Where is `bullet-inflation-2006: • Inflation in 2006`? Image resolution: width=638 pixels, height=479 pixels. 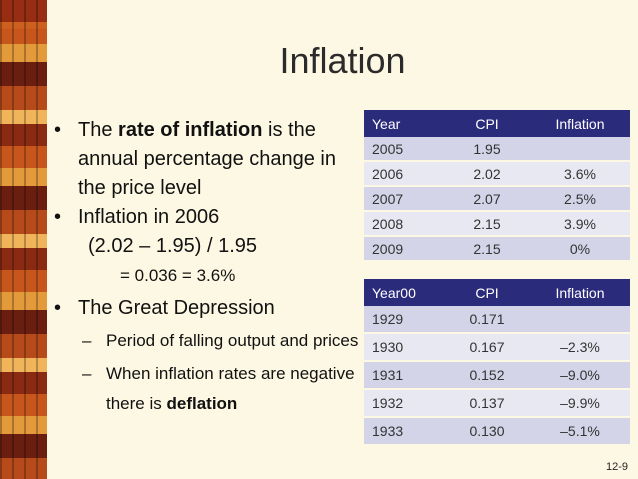
bullet-inflation-2006: • Inflation in 2006 is located at coordinates (206, 217).